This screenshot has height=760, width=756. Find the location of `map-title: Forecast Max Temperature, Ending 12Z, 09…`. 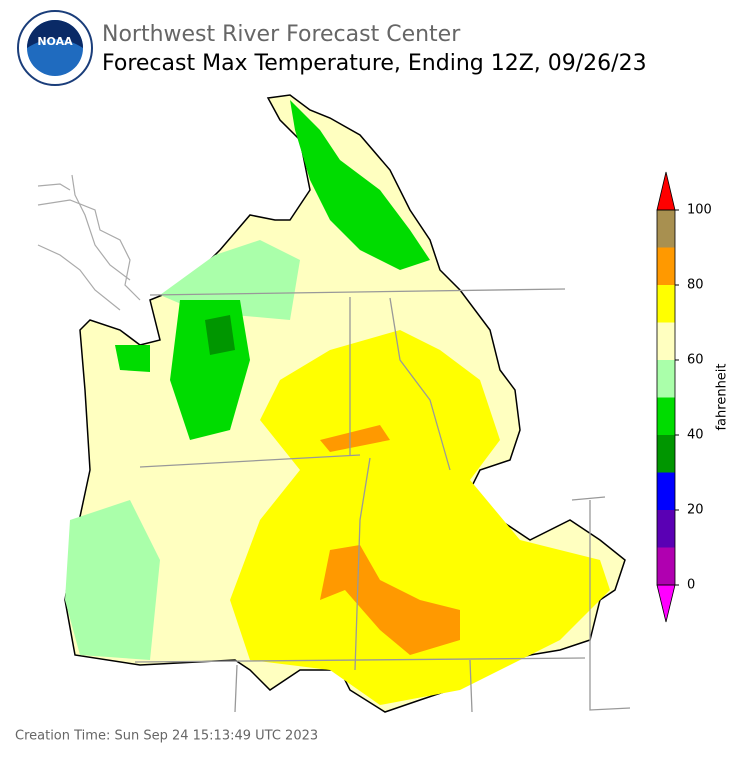

map-title: Forecast Max Temperature, Ending 12Z, 09… is located at coordinates (374, 63).